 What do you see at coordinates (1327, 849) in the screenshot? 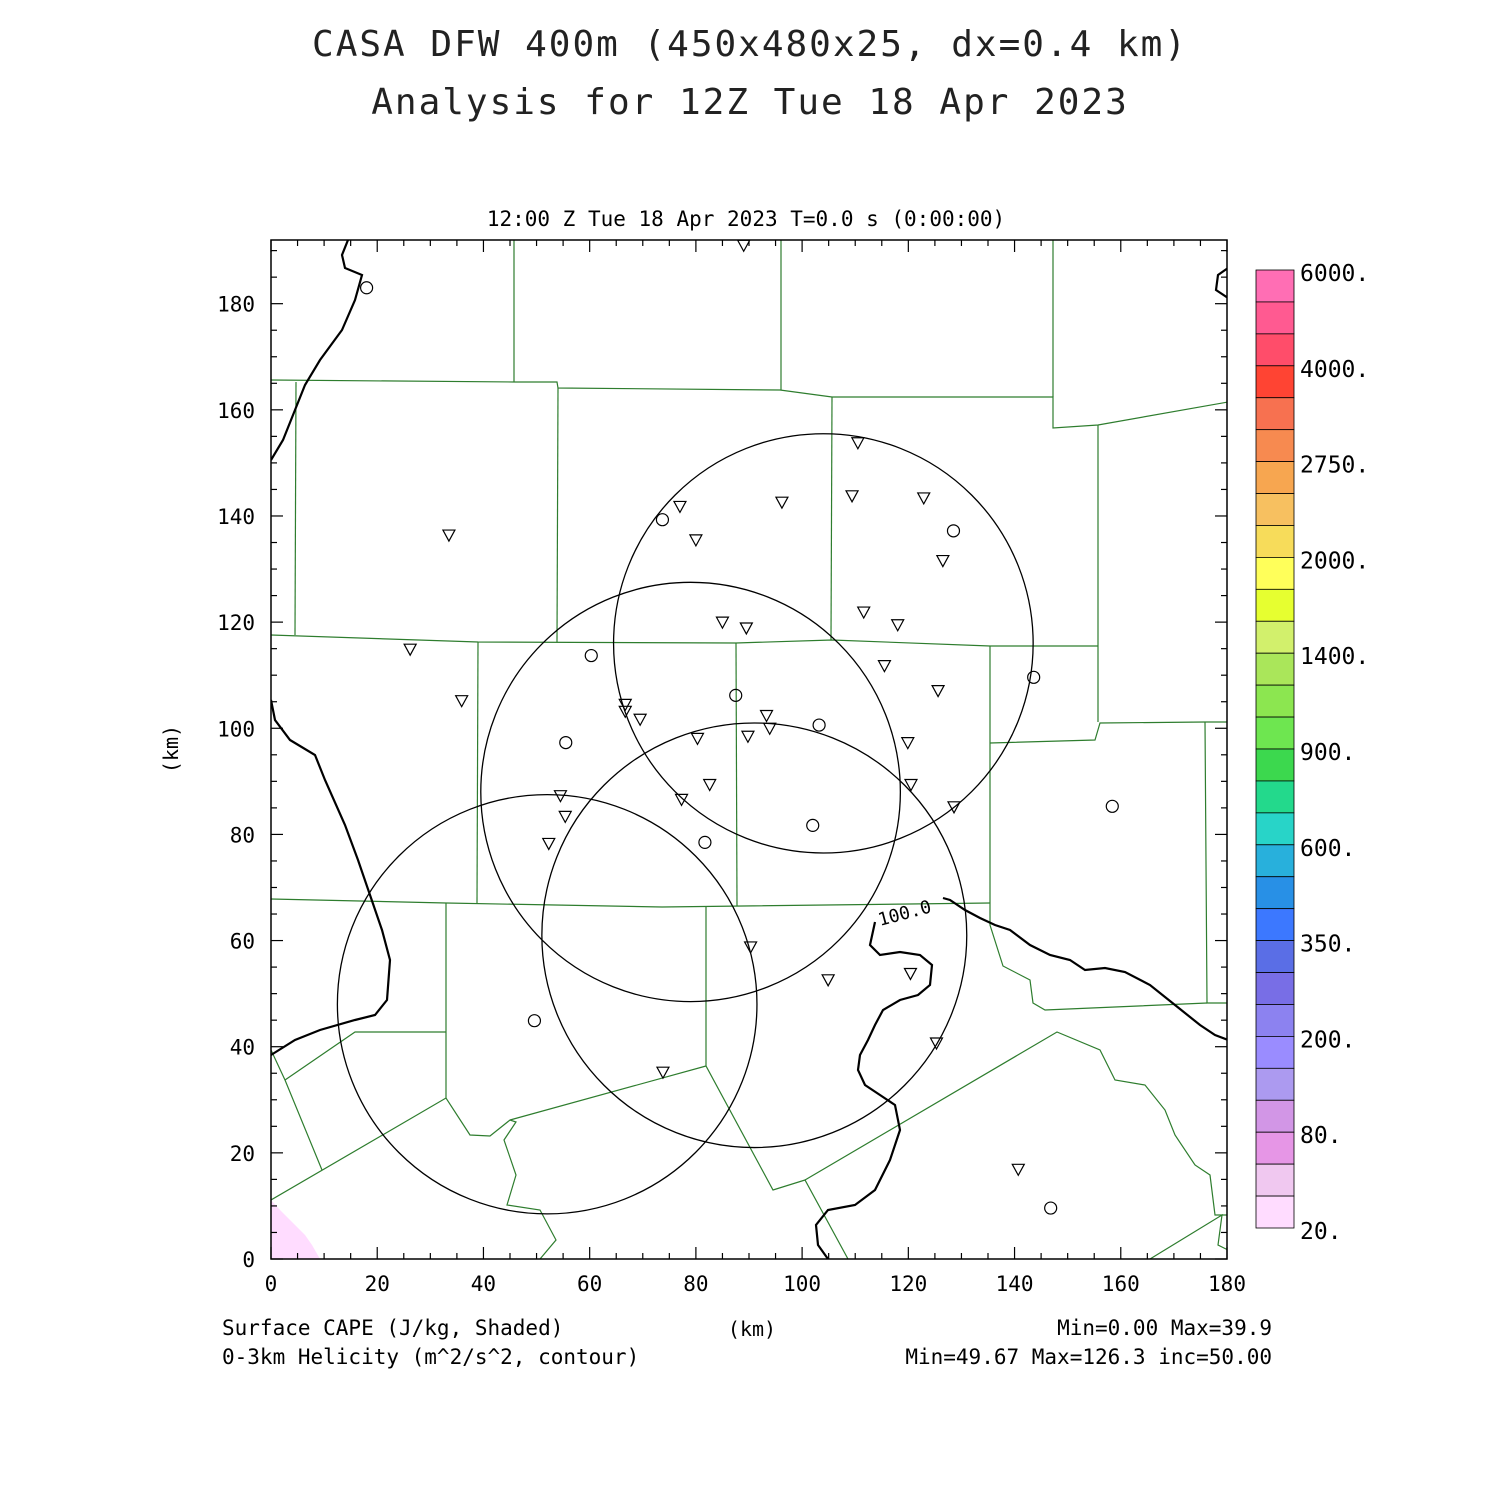
I see `colorbar-label: 600.` at bounding box center [1327, 849].